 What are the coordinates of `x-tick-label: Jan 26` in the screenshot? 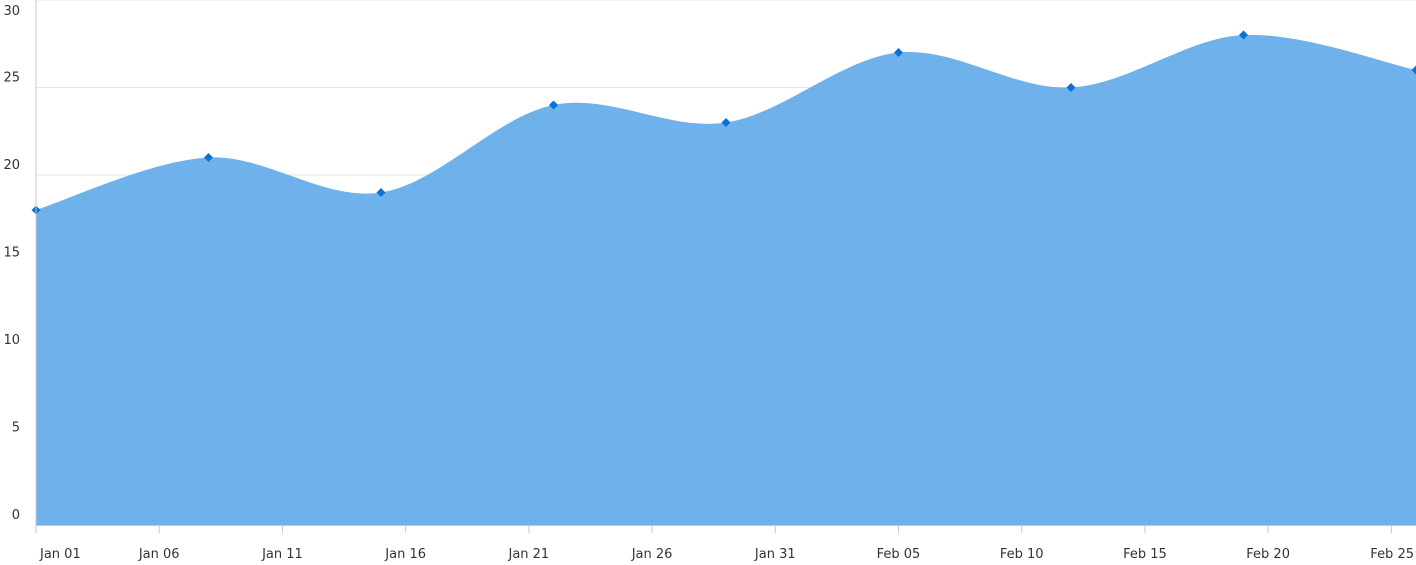 It's located at (652, 554).